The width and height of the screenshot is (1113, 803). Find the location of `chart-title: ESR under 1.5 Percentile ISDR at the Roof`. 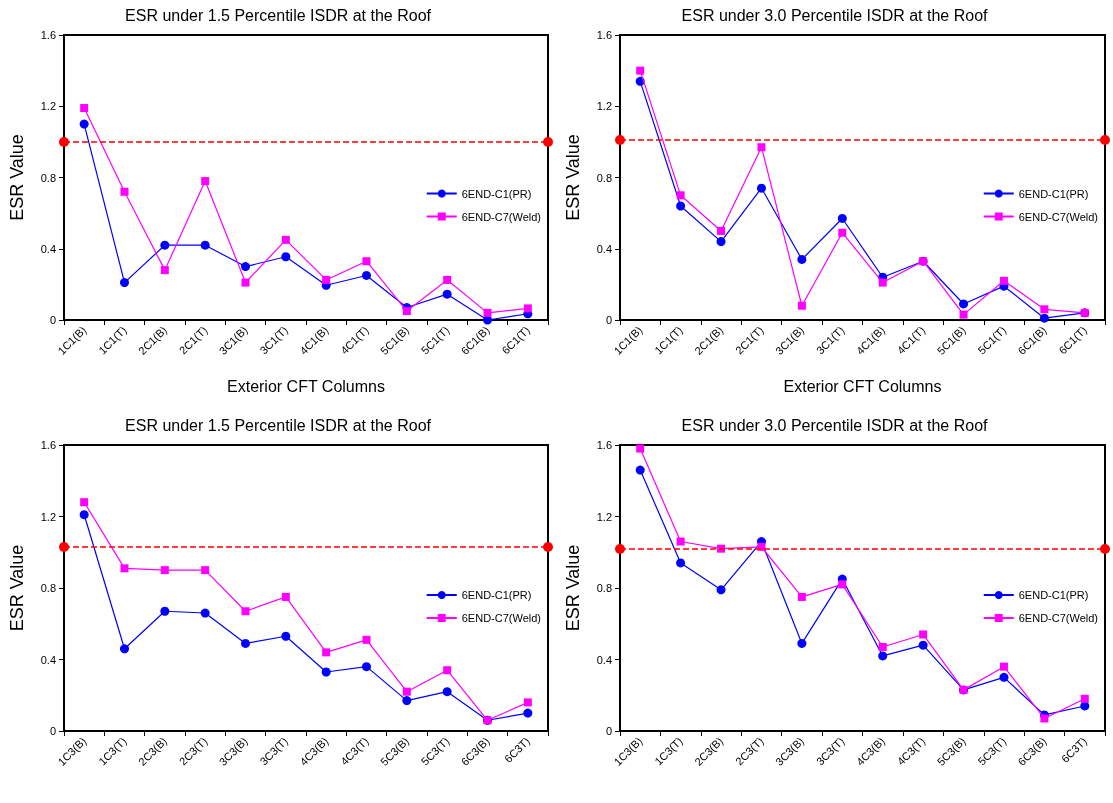

chart-title: ESR under 1.5 Percentile ISDR at the Roof is located at coordinates (278, 15).